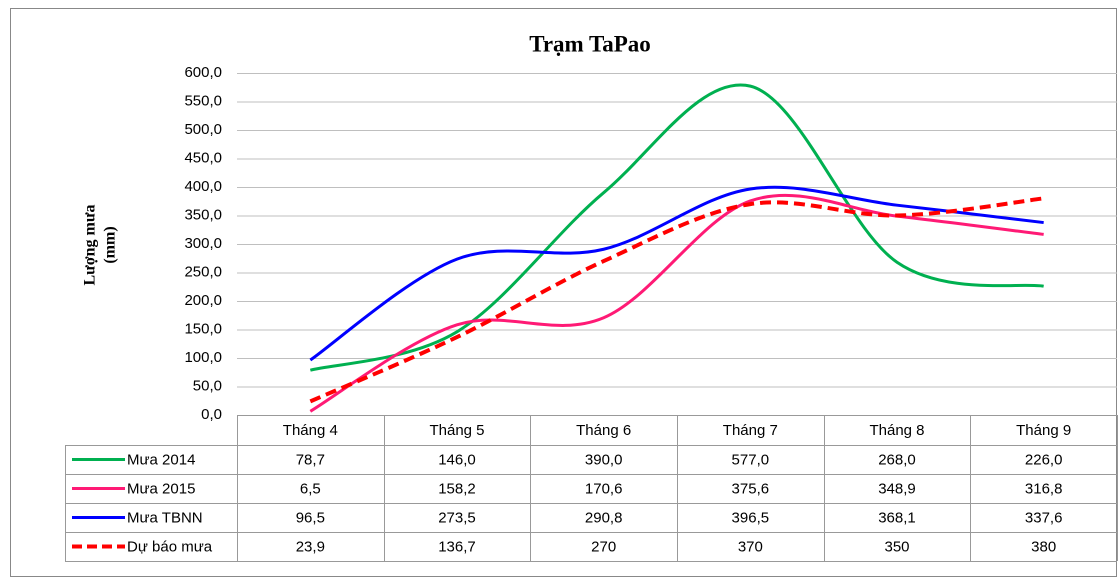 This screenshot has height=578, width=1118. What do you see at coordinates (203, 214) in the screenshot?
I see `y-tick-label: 350,0` at bounding box center [203, 214].